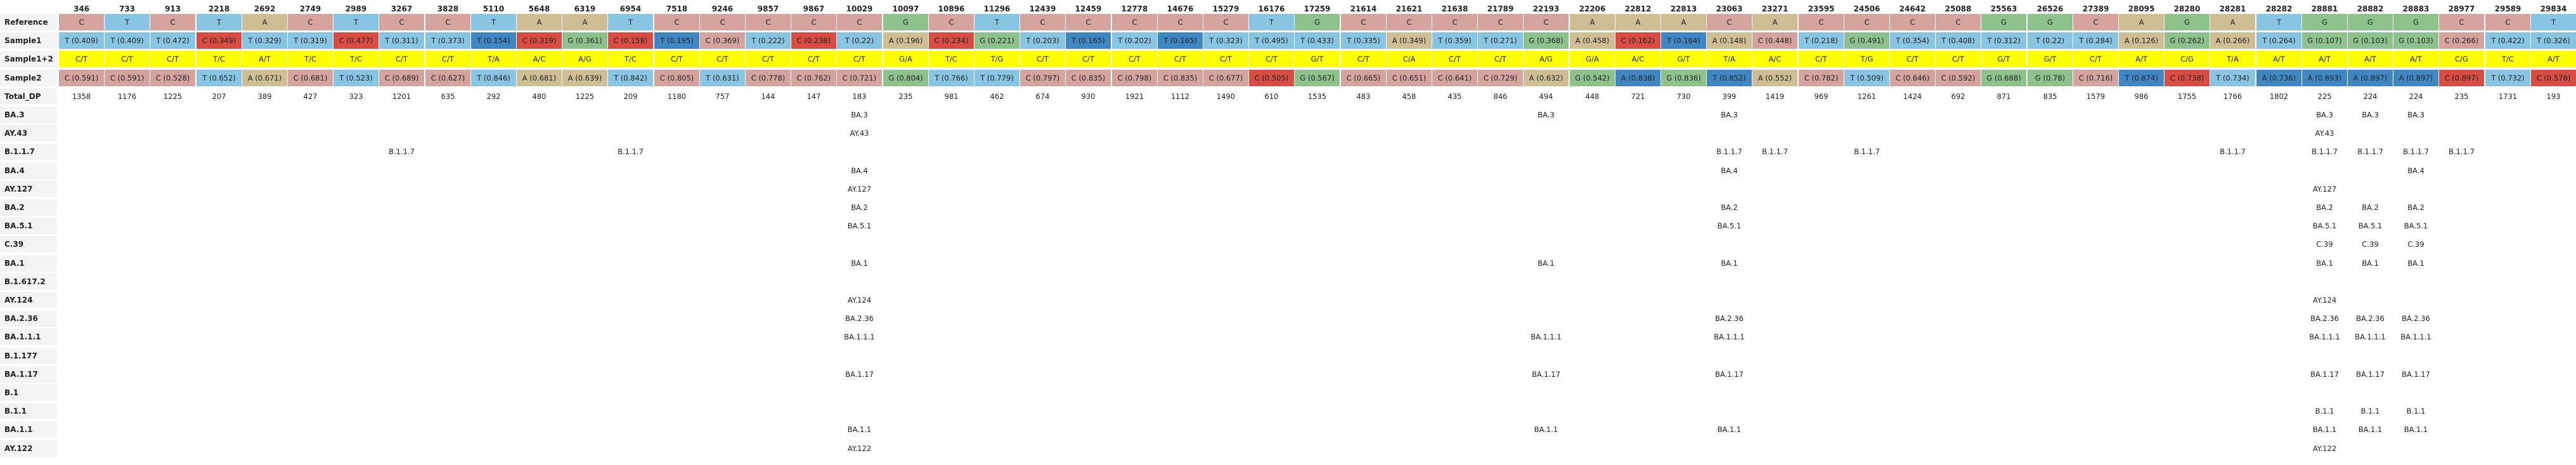  I want to click on genotype-cell: A (0.266), so click(2232, 40).